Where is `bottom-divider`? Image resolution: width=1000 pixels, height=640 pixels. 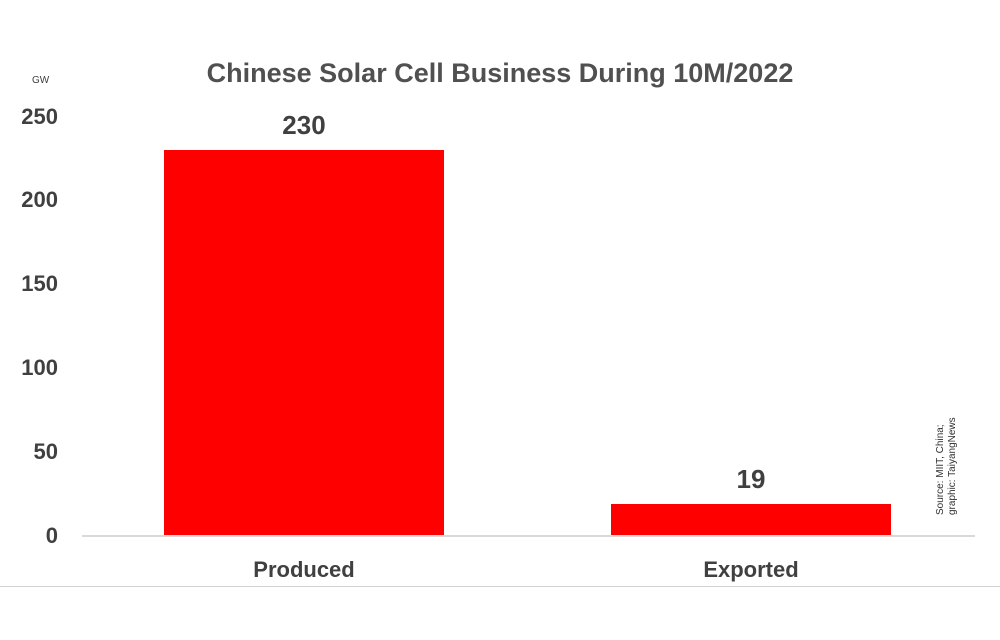 bottom-divider is located at coordinates (500, 586).